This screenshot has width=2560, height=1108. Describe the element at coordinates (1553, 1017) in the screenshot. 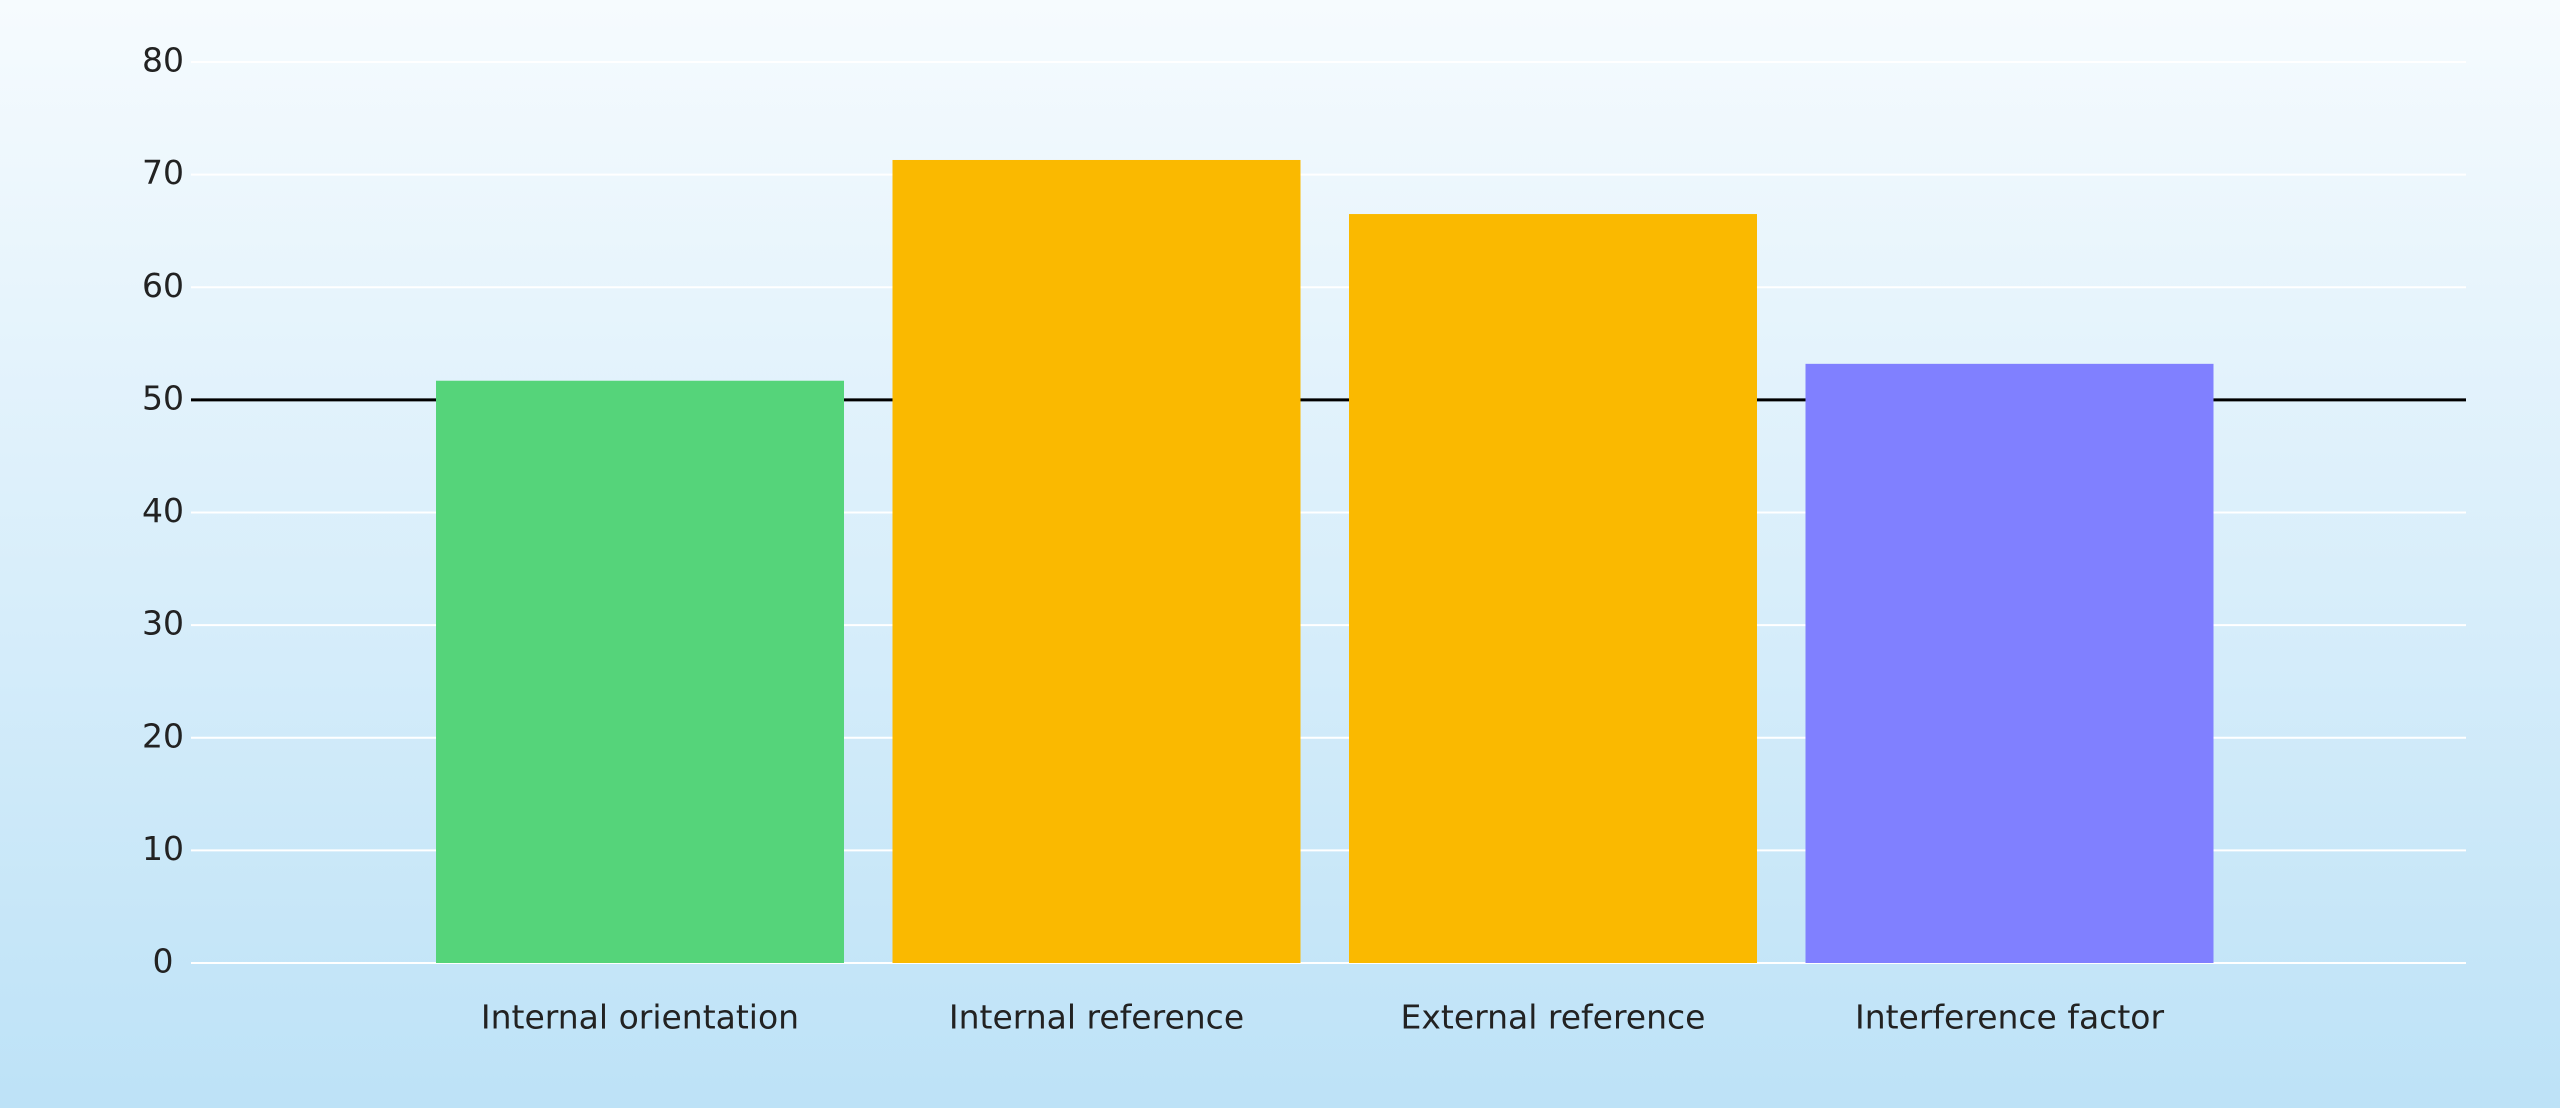

I see `x-tick-label: External reference` at that location.